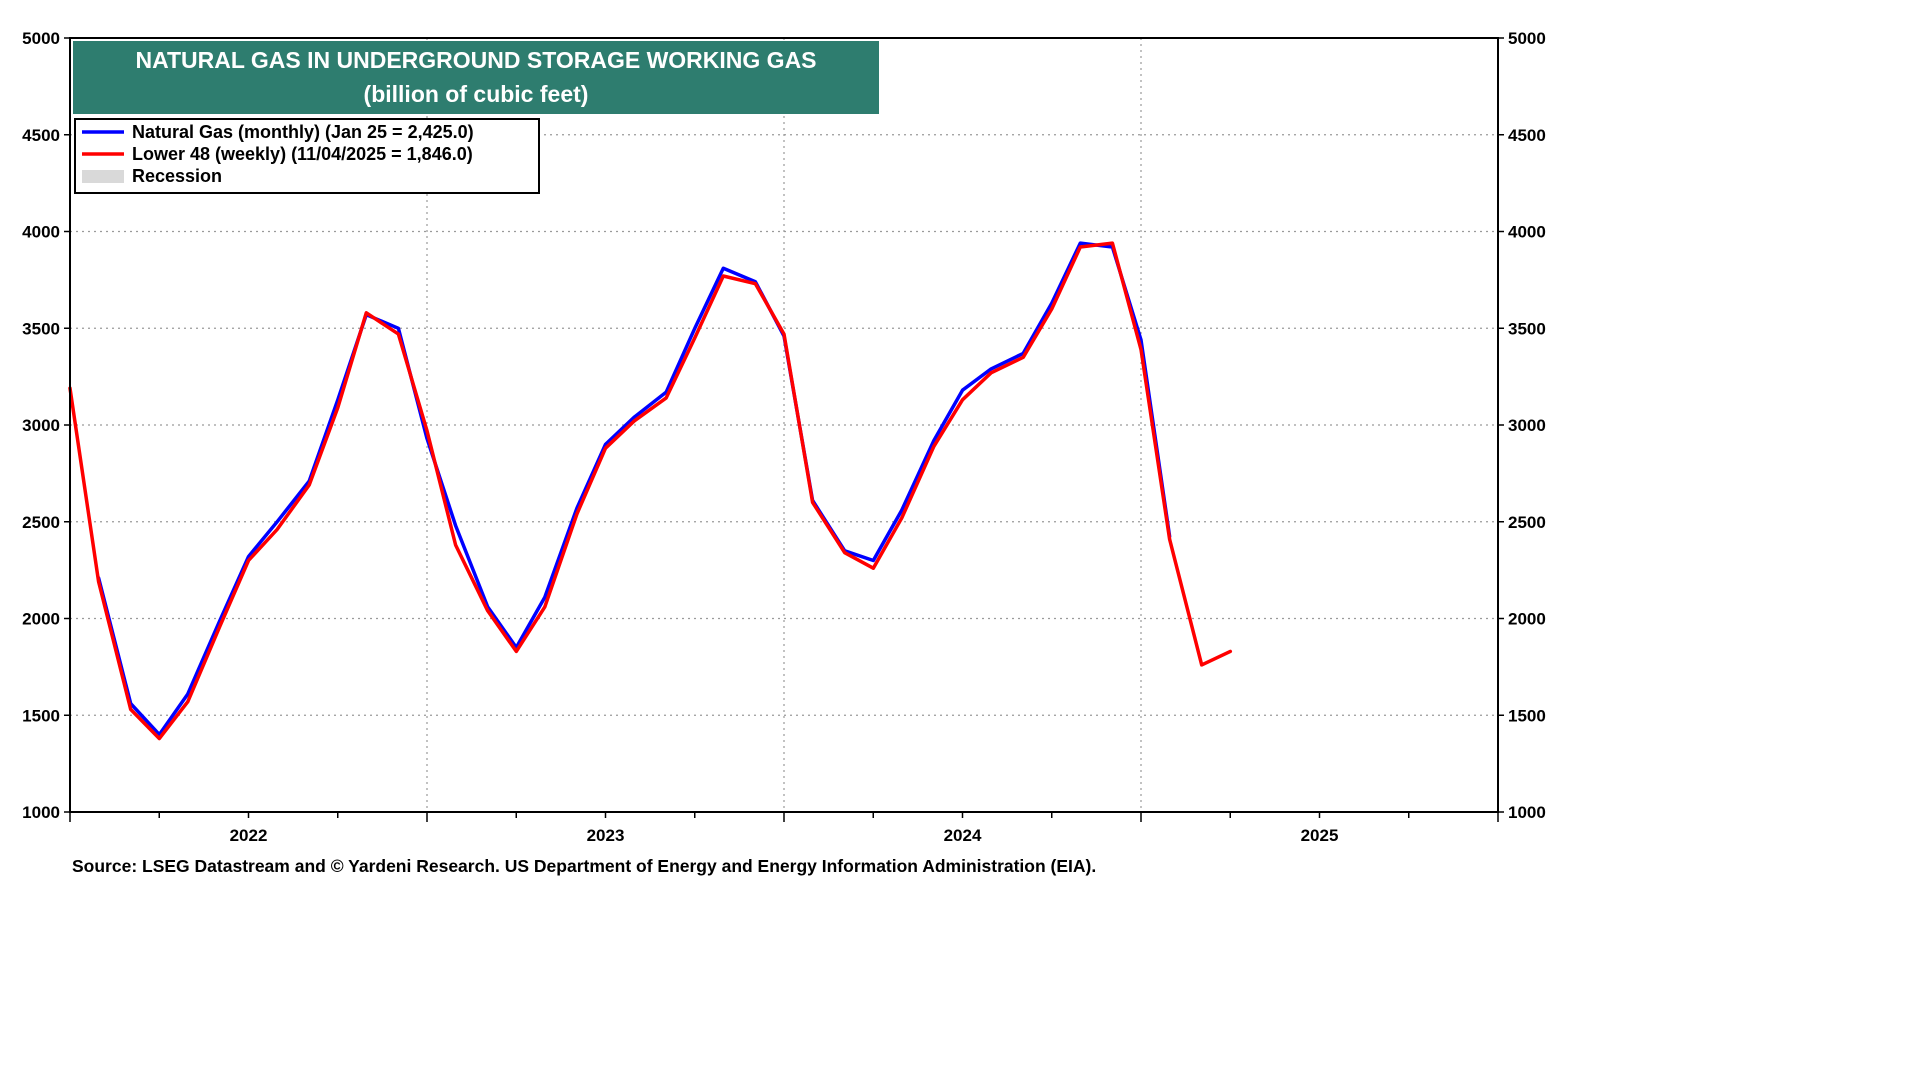 This screenshot has width=1920, height=1080. What do you see at coordinates (1320, 835) in the screenshot?
I see `x-tick-label: 2025` at bounding box center [1320, 835].